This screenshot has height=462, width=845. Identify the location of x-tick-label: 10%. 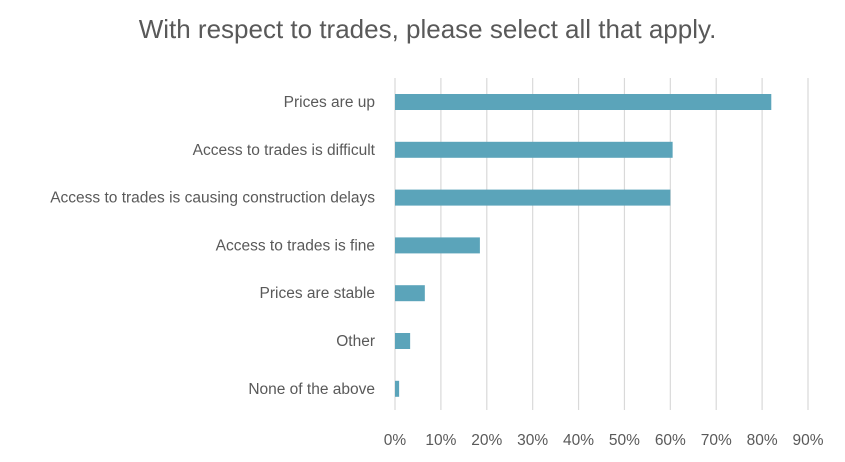
(440, 440).